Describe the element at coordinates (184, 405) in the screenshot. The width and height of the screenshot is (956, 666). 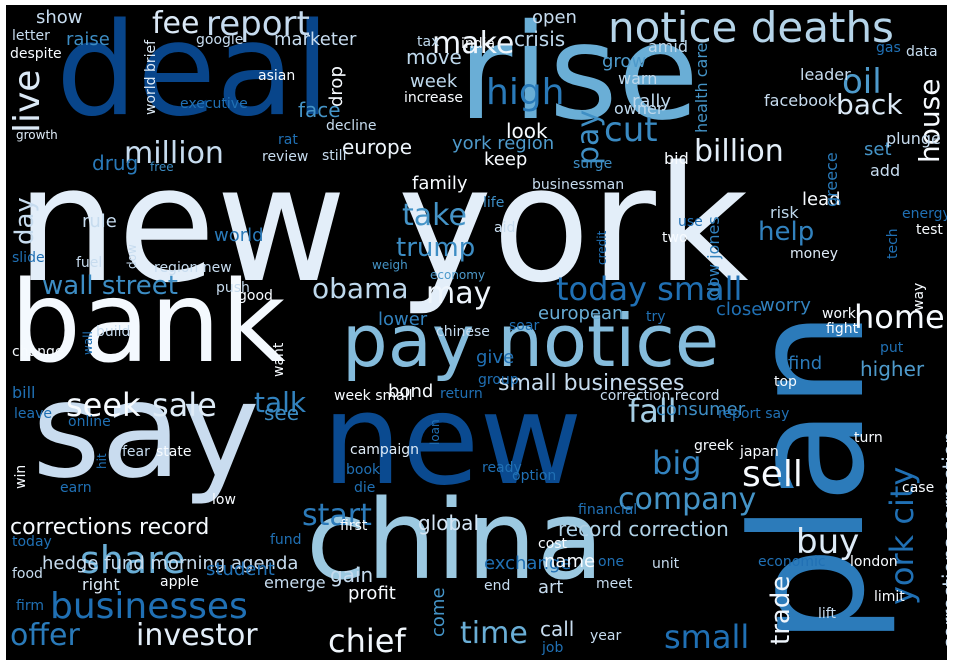
I see `word-sale: sale` at that location.